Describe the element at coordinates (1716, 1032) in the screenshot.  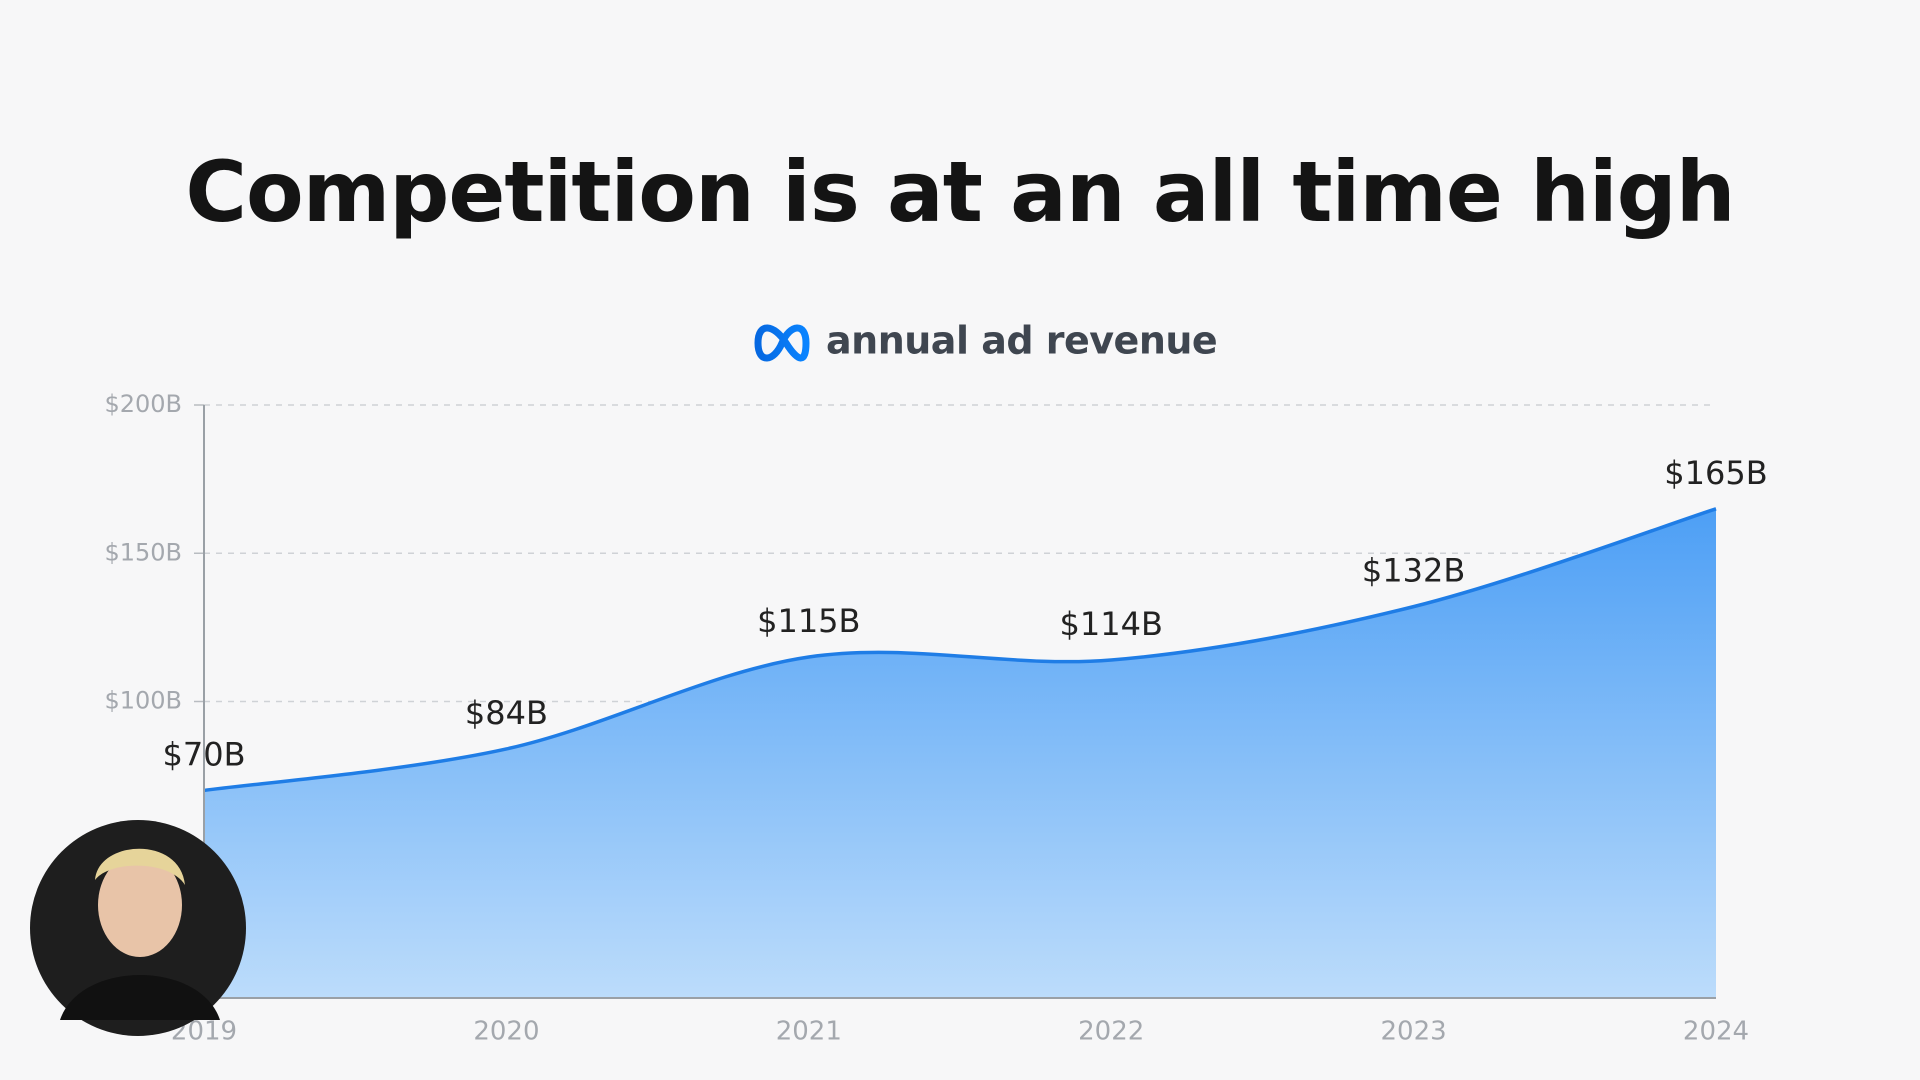
I see `x-tick-label: 2024` at that location.